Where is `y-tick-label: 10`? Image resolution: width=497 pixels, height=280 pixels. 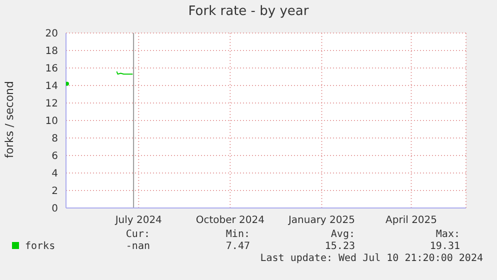 y-tick-label: 10 is located at coordinates (51, 122).